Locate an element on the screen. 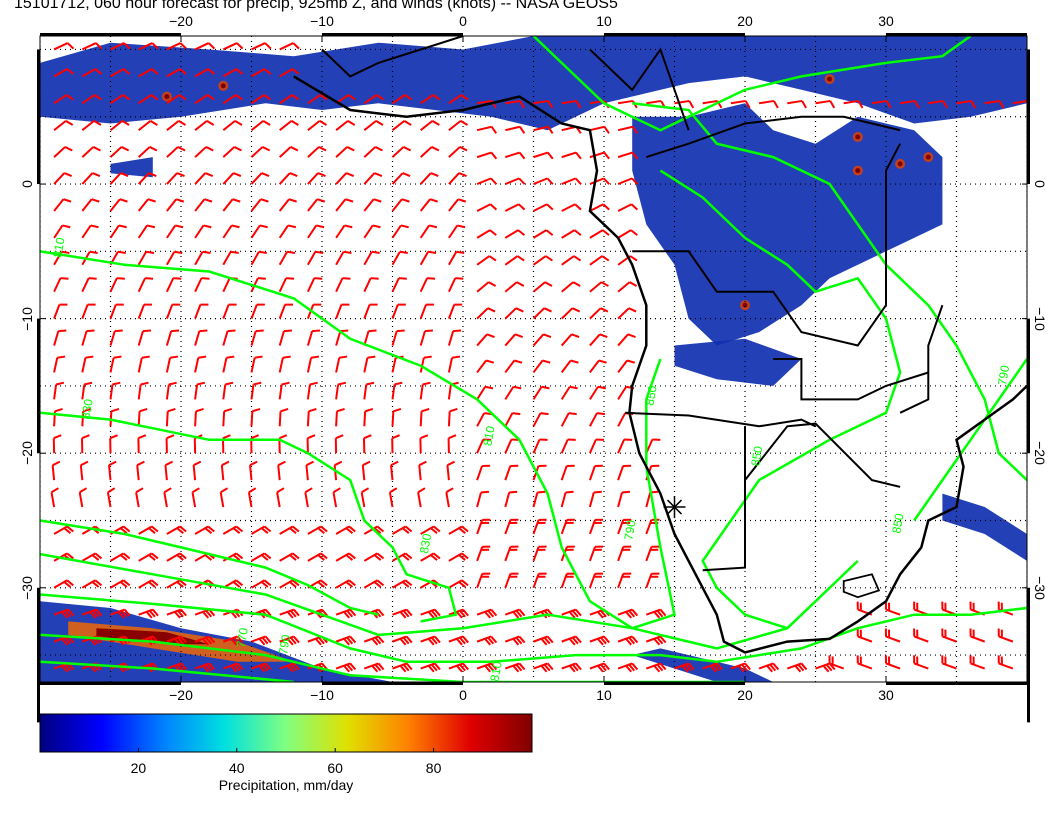  lon-label-bottom: 20 is located at coordinates (745, 695).